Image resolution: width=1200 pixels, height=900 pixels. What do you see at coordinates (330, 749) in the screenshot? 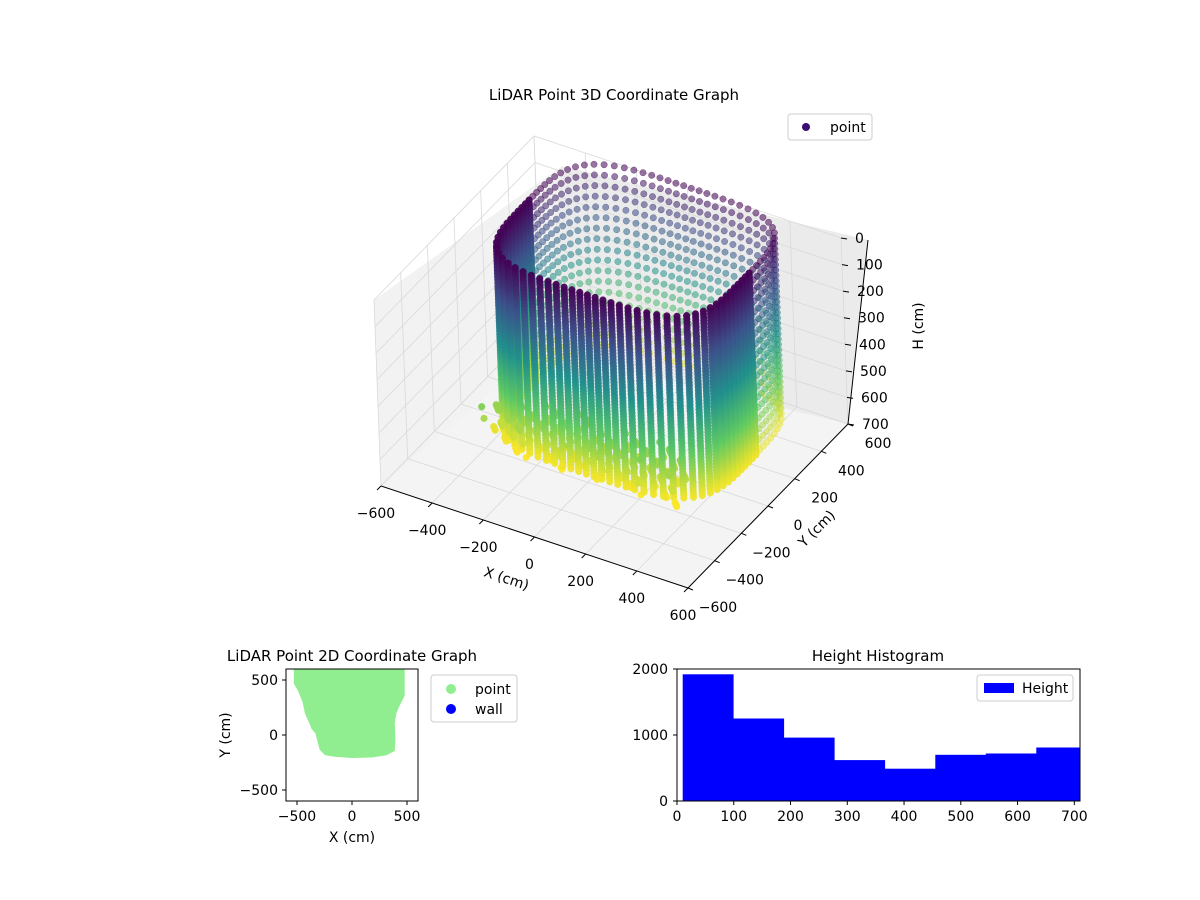
I see `ticks-2d: −500−500 0 0 500 500` at bounding box center [330, 749].